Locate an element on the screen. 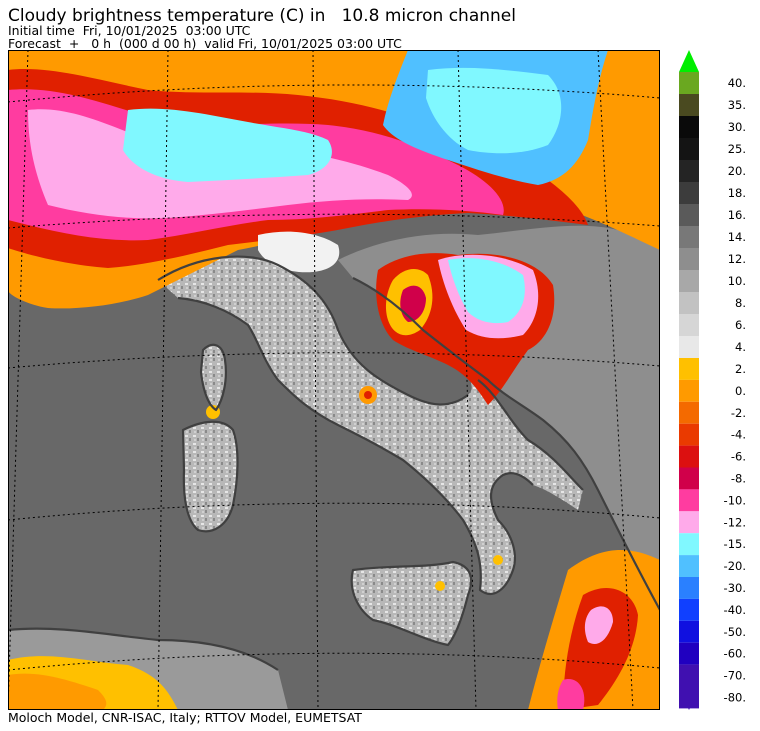 The width and height of the screenshot is (760, 731). legend-label: 40. is located at coordinates (737, 83).